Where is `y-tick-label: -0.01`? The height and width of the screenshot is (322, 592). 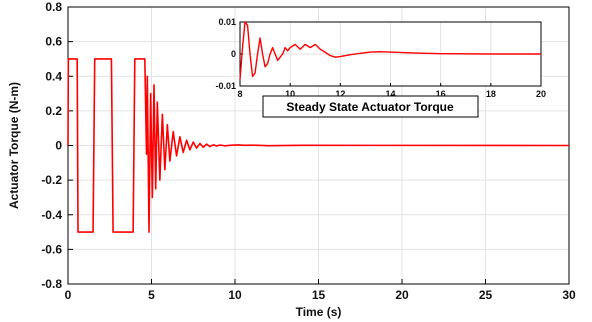
y-tick-label: -0.01 is located at coordinates (225, 86).